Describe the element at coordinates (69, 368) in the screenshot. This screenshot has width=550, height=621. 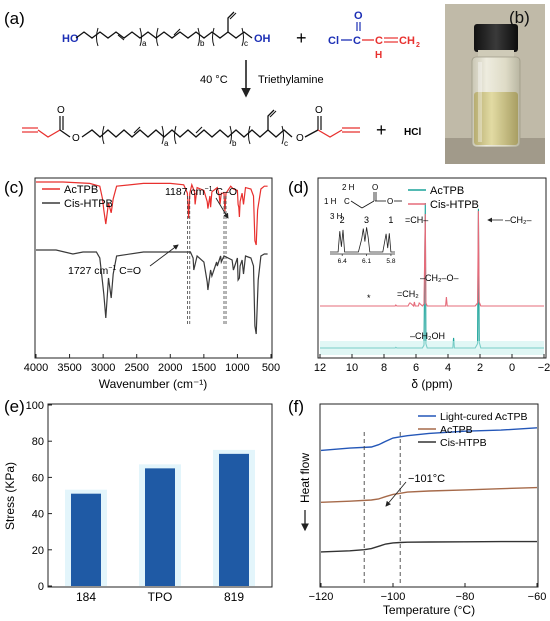
I see `ftir-xtick-label-1: 3500` at that location.